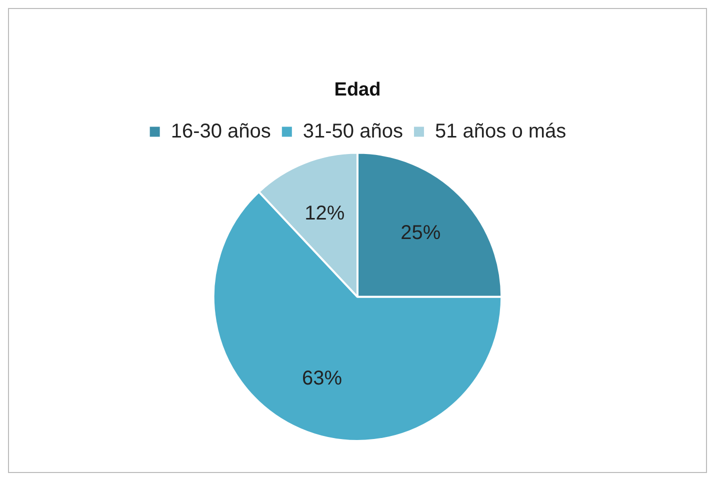 The height and width of the screenshot is (481, 715). Describe the element at coordinates (322, 378) in the screenshot. I see `data-label: 63%` at that location.